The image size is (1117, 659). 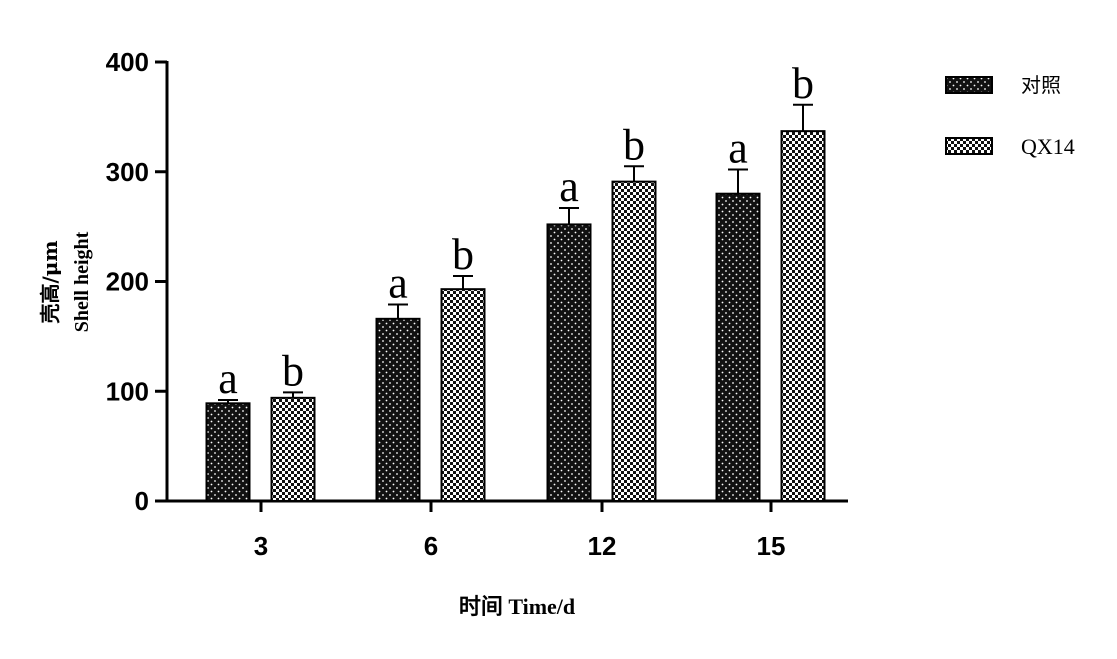 What do you see at coordinates (1003, 85) in the screenshot?
I see `legend-item-control: 对照` at bounding box center [1003, 85].